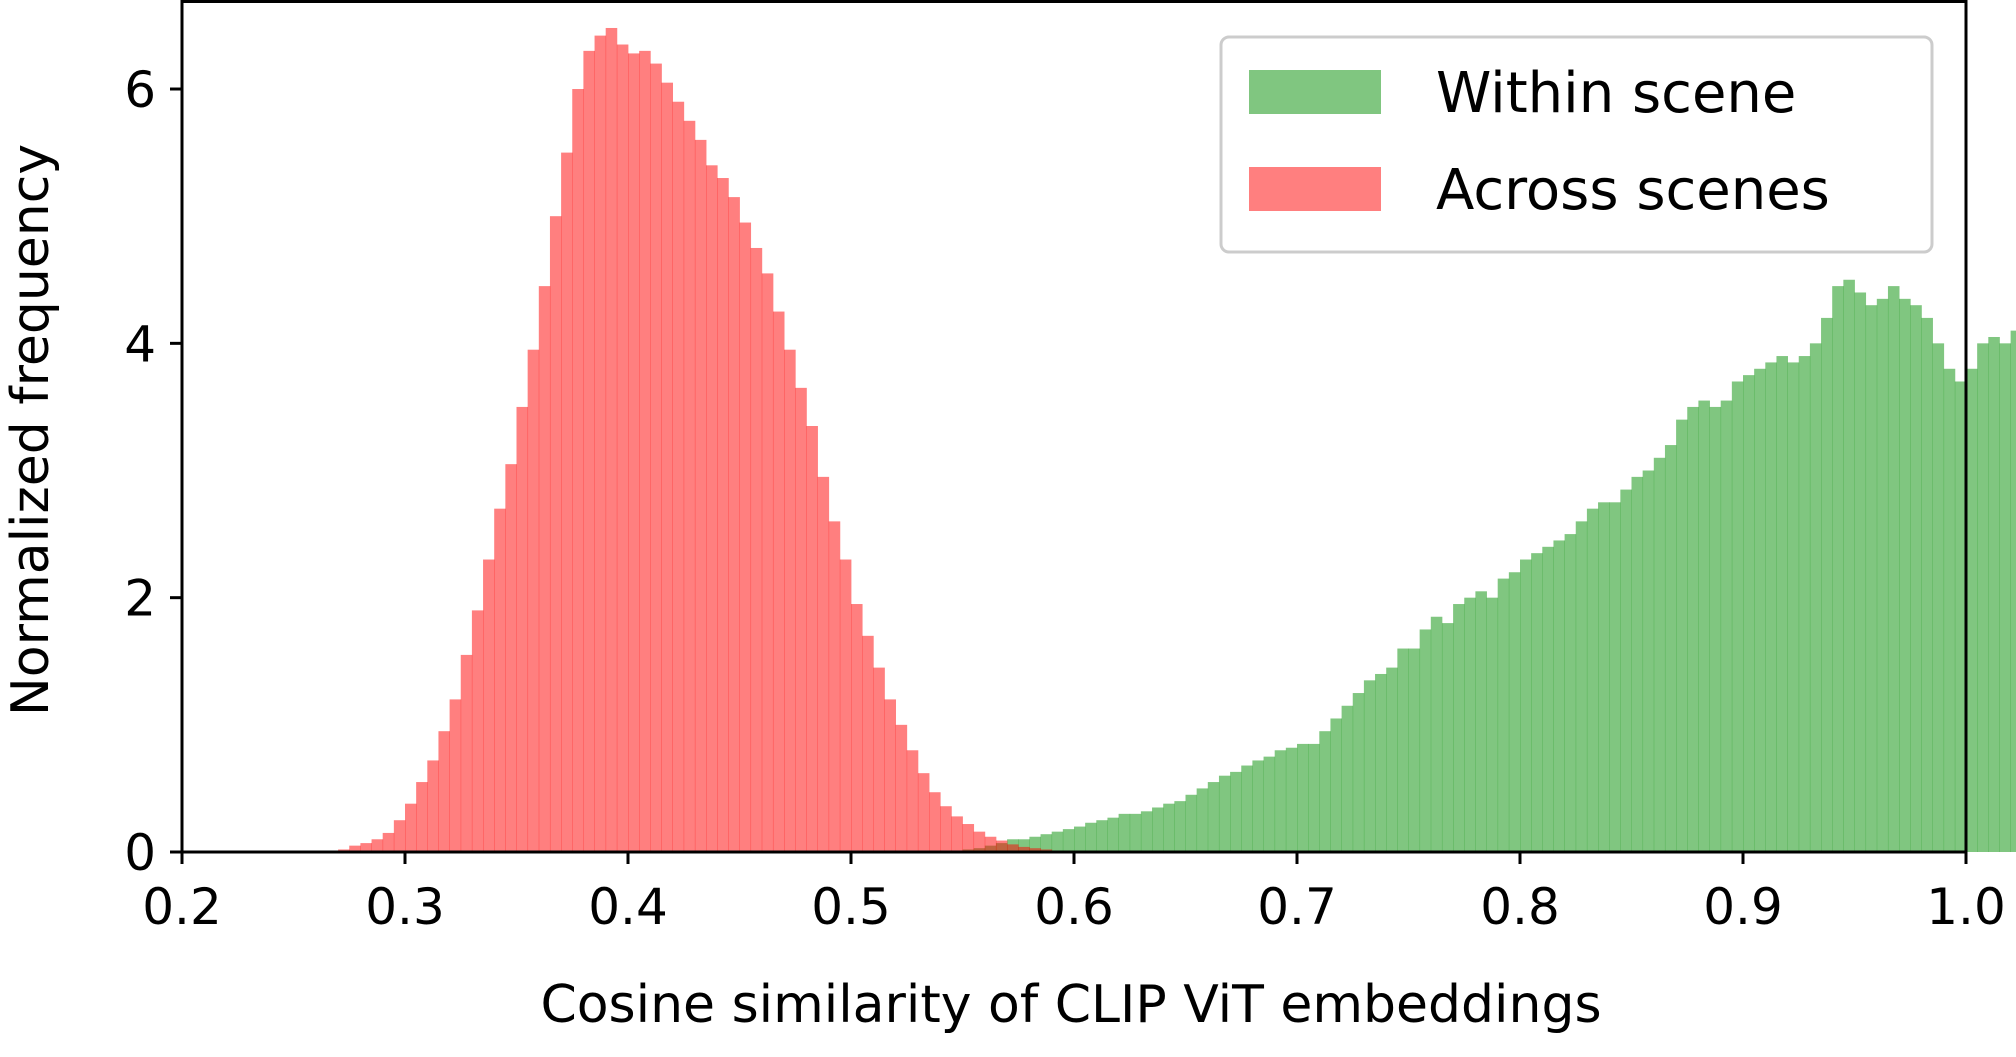 The width and height of the screenshot is (2016, 1057). What do you see at coordinates (1743, 907) in the screenshot?
I see `x-tick-label: 0.9` at bounding box center [1743, 907].